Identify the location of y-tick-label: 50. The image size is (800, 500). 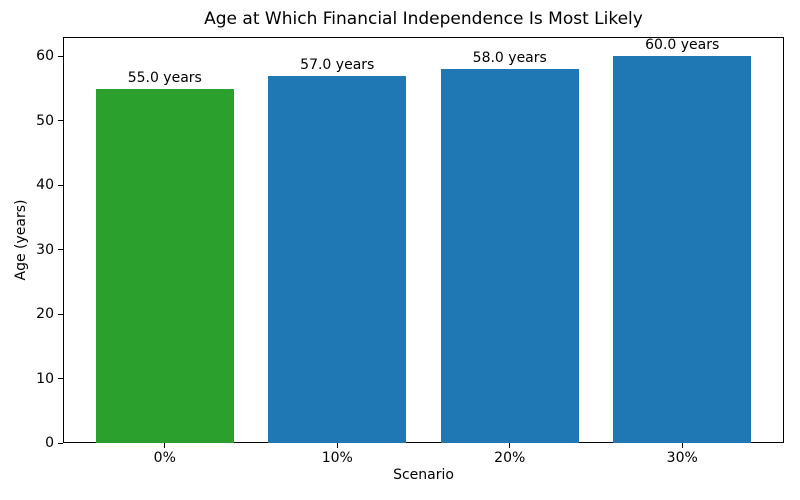
(45, 120).